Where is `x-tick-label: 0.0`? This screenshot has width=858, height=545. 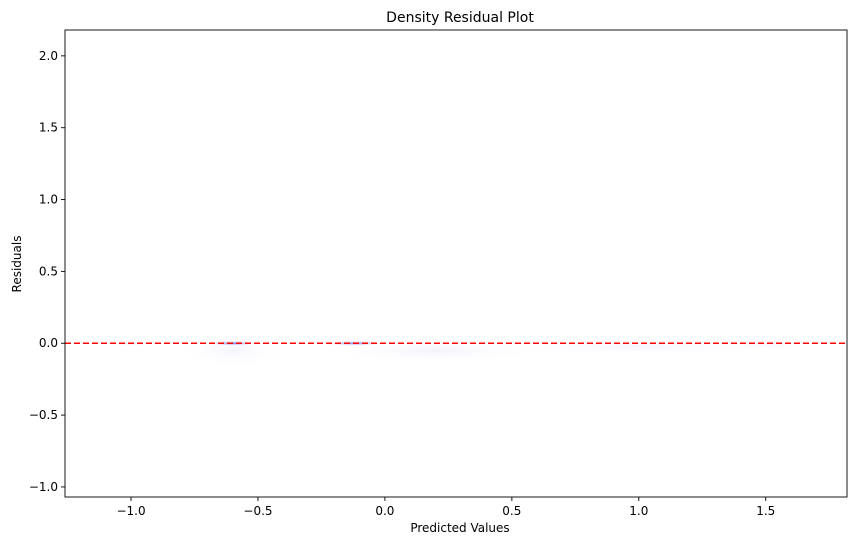
x-tick-label: 0.0 is located at coordinates (384, 511).